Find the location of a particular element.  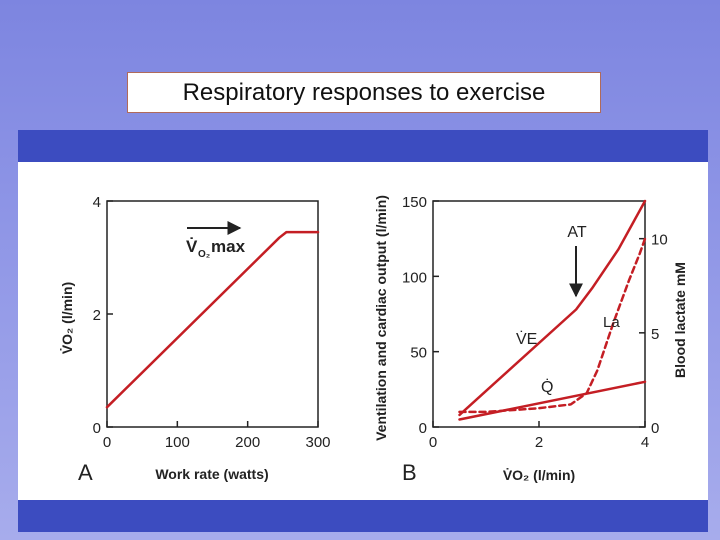

chart-a-y-ticks: 0 2 4 is located at coordinates (103, 315).